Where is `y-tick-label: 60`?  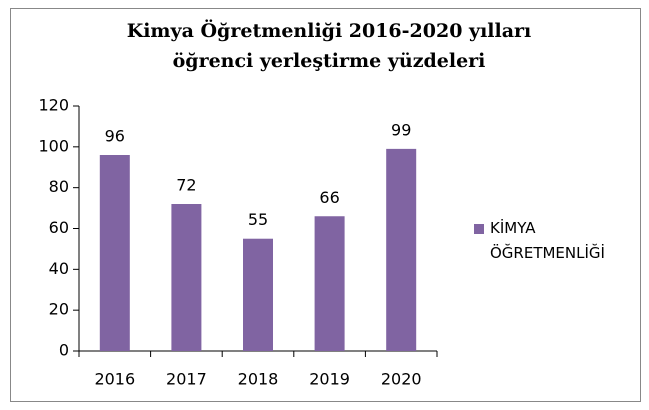
y-tick-label: 60 is located at coordinates (59, 227).